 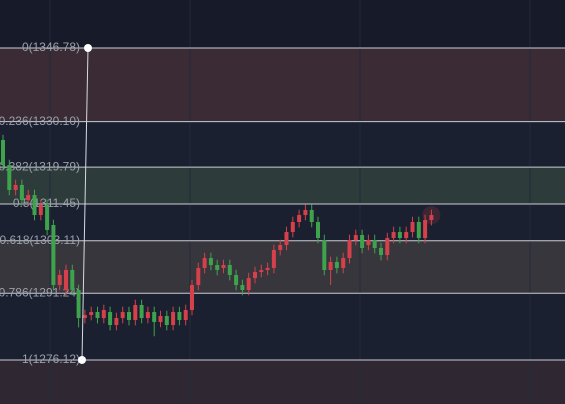 I want to click on fib-anchor, so click(x=85, y=203).